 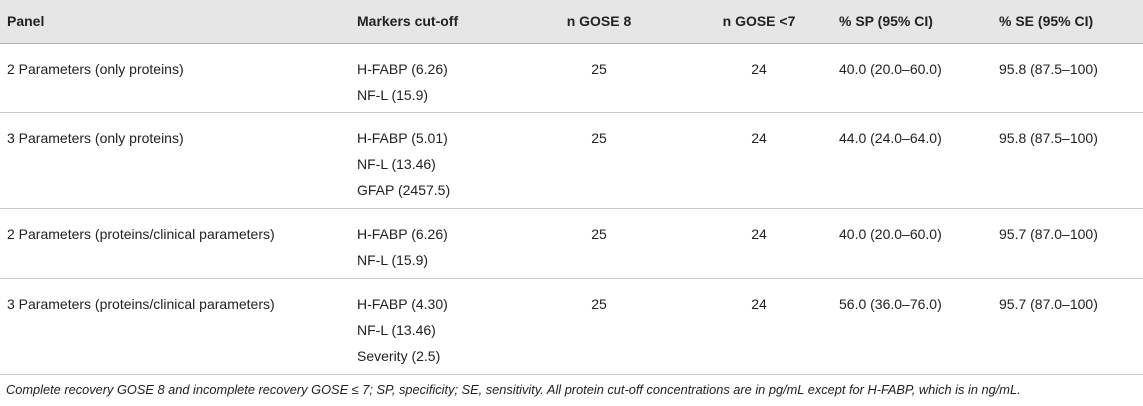 What do you see at coordinates (95, 137) in the screenshot?
I see `panel-cell: 3 Parameters (only proteins)` at bounding box center [95, 137].